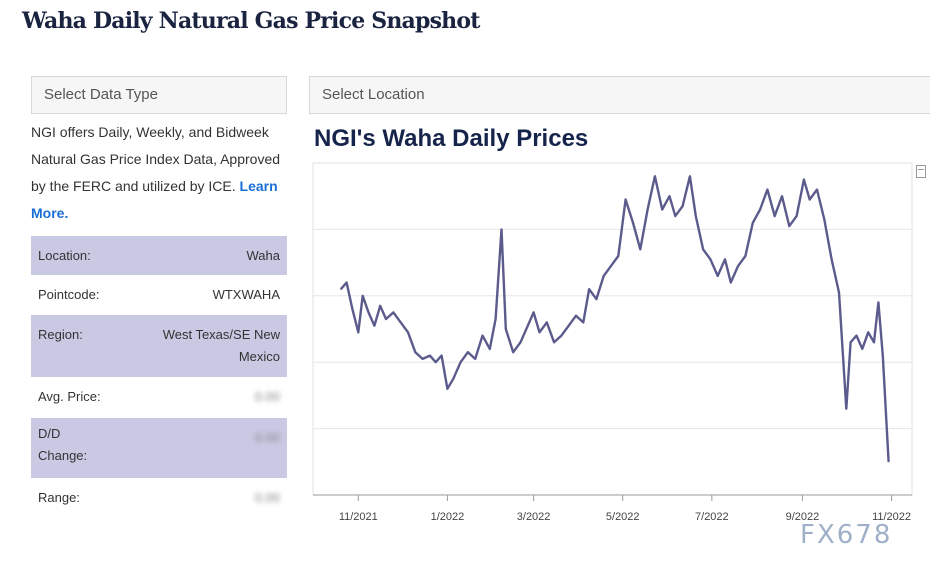  Describe the element at coordinates (451, 138) in the screenshot. I see `chart-title: NGI's Waha Daily Prices` at that location.